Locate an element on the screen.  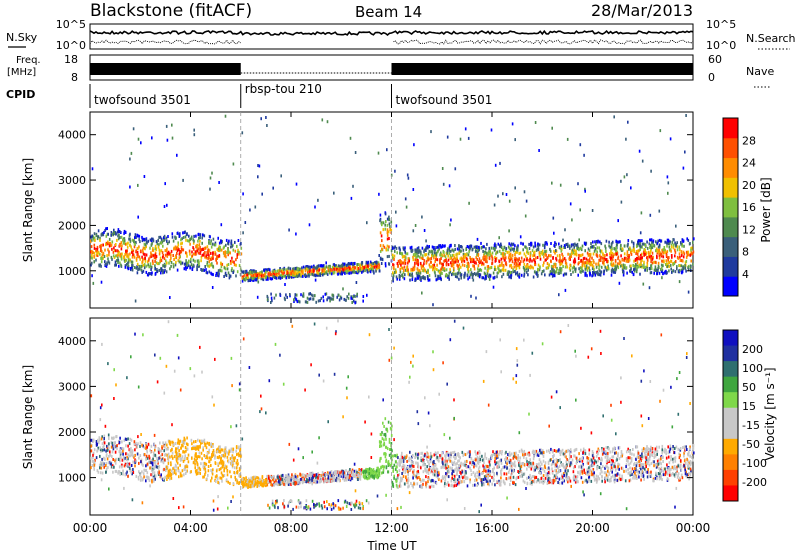
nsky-tick-low: 10^0 is located at coordinates (71, 45).